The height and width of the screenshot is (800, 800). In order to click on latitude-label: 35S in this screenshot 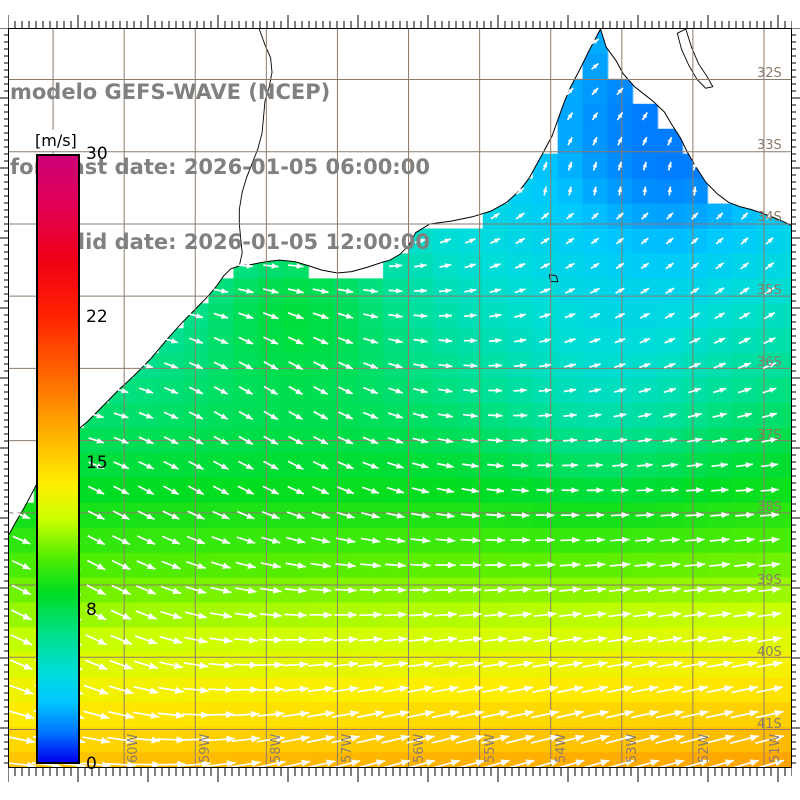, I will do `click(769, 290)`.